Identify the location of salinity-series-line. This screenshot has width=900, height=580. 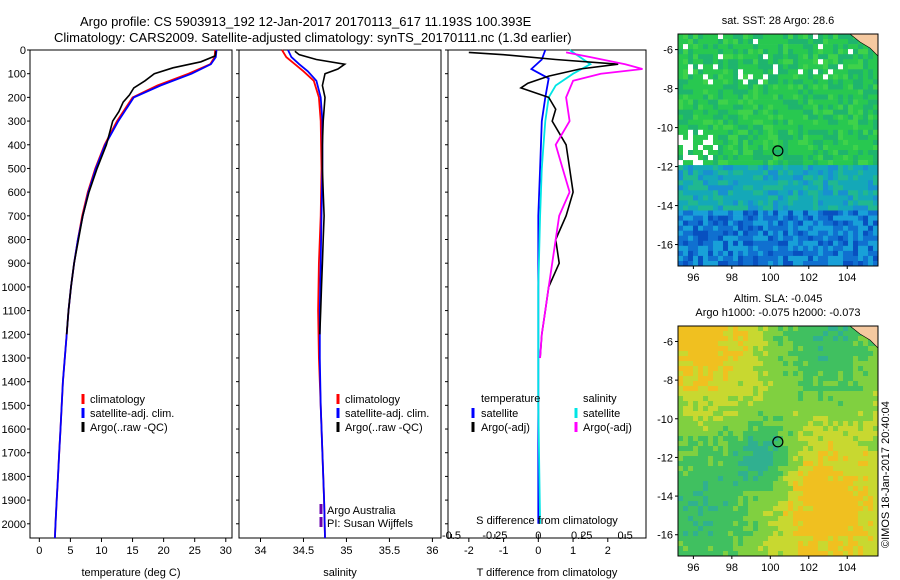
(306, 294).